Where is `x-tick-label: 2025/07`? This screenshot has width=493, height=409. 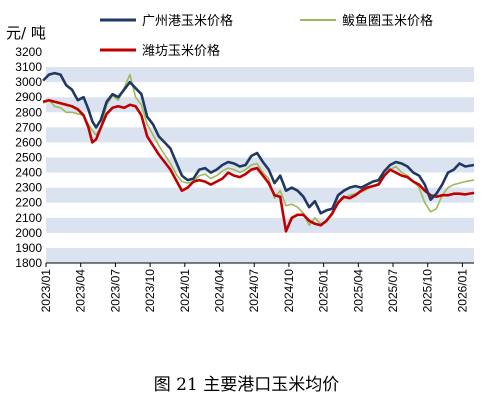 x-tick-label: 2025/07 is located at coordinates (393, 291).